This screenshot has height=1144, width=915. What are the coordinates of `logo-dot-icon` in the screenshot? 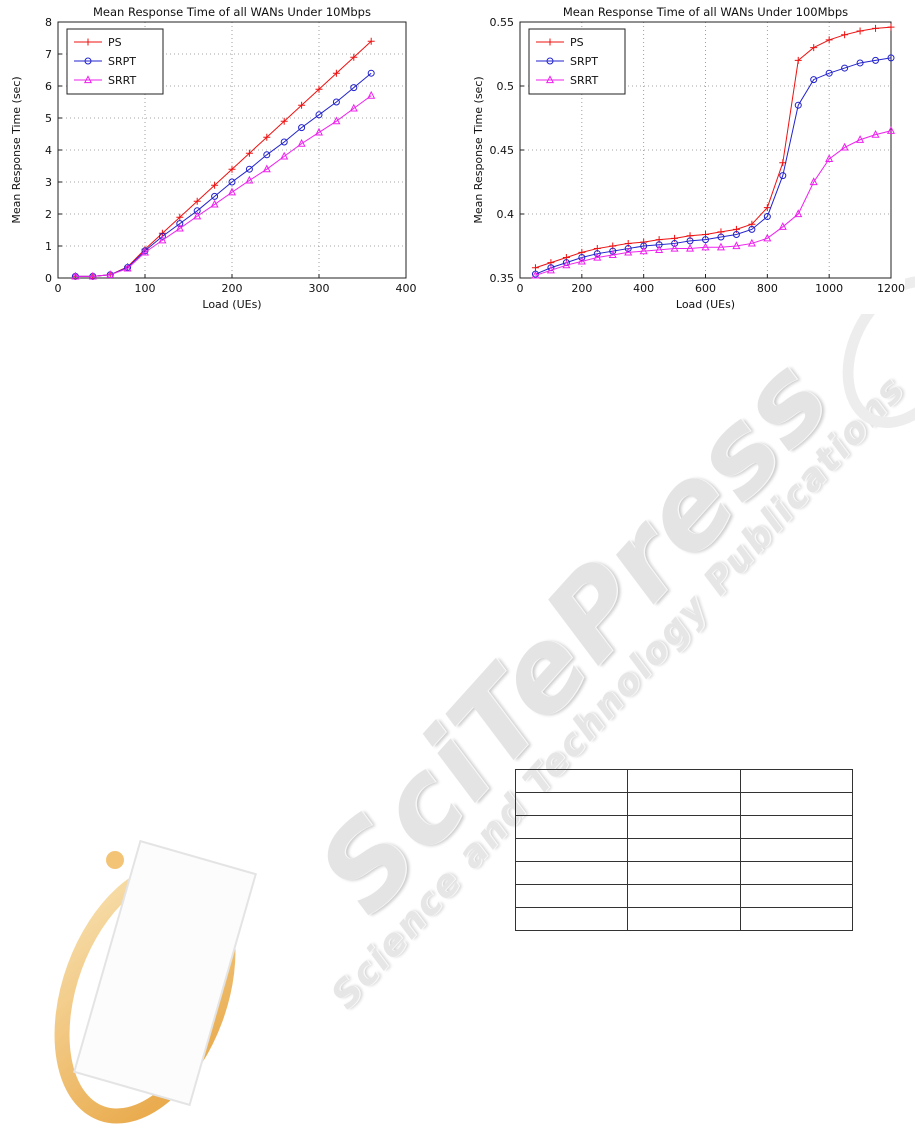 It's located at (115, 860).